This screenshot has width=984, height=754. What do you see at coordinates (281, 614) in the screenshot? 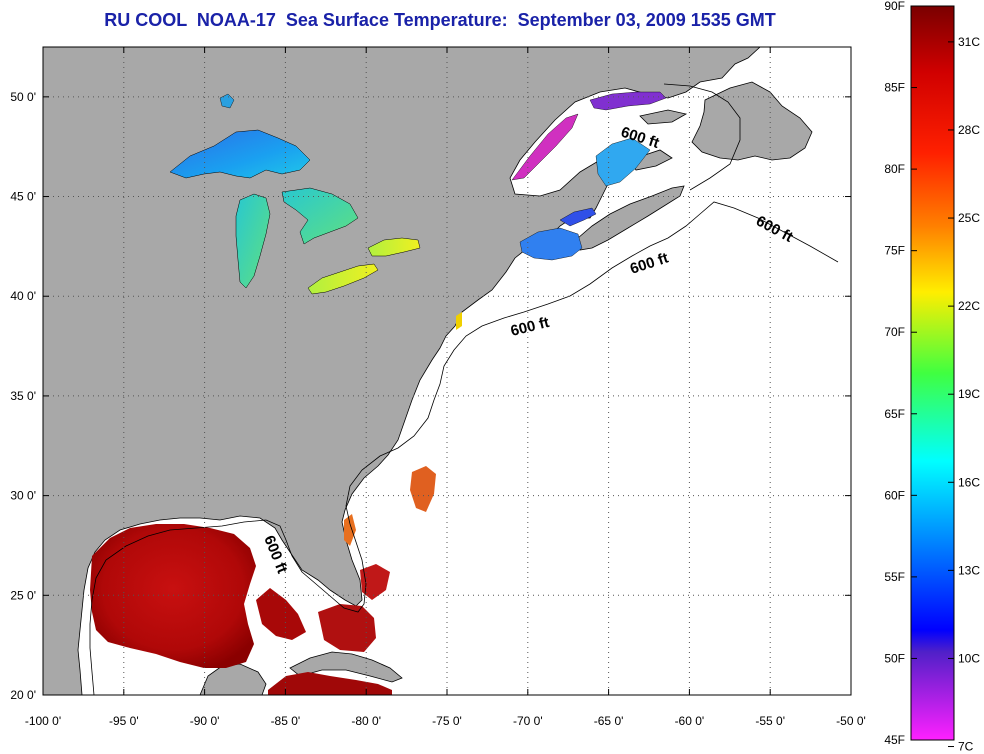
I see `sst-gulf-east-patches` at bounding box center [281, 614].